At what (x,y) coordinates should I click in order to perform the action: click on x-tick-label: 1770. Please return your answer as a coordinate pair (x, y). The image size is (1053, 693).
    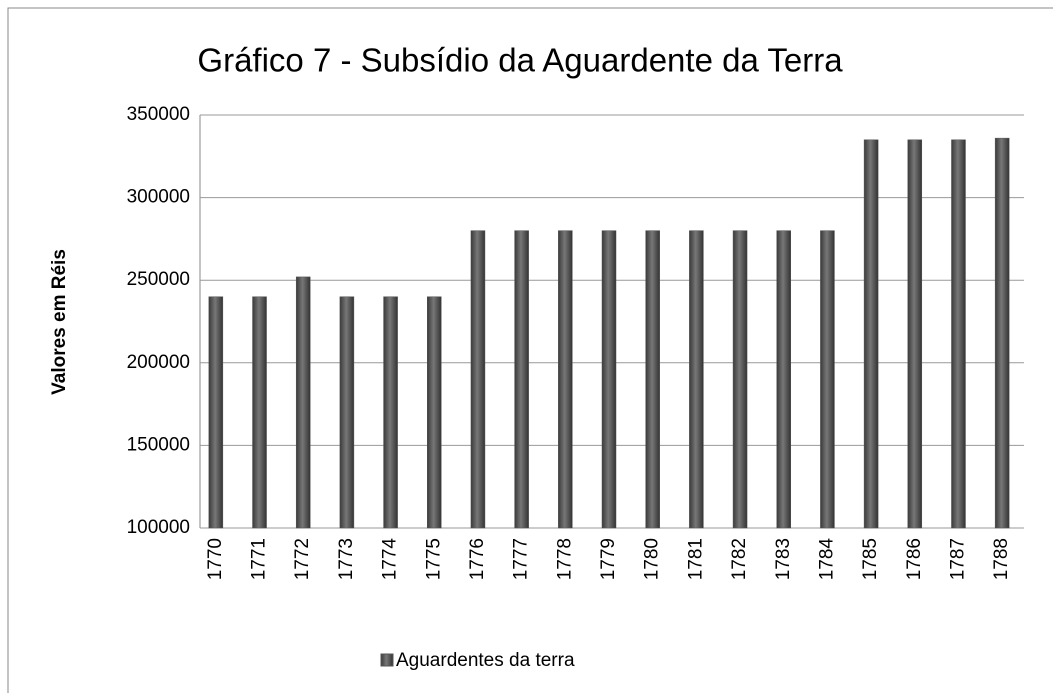
    Looking at the image, I should click on (215, 559).